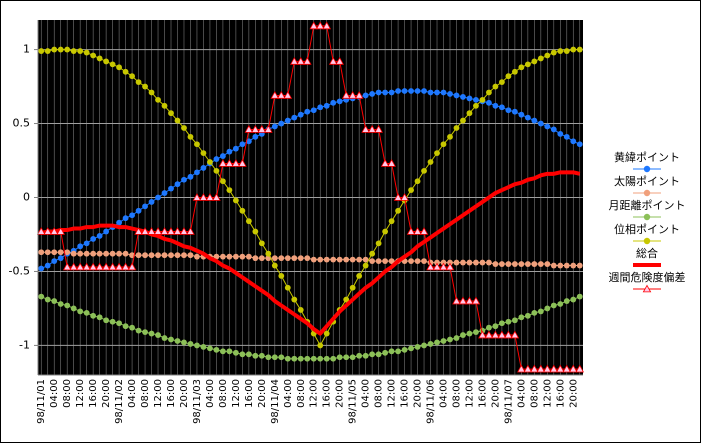 This screenshot has width=701, height=443. What do you see at coordinates (24, 344) in the screenshot?
I see `y-tick-label: -1` at bounding box center [24, 344].